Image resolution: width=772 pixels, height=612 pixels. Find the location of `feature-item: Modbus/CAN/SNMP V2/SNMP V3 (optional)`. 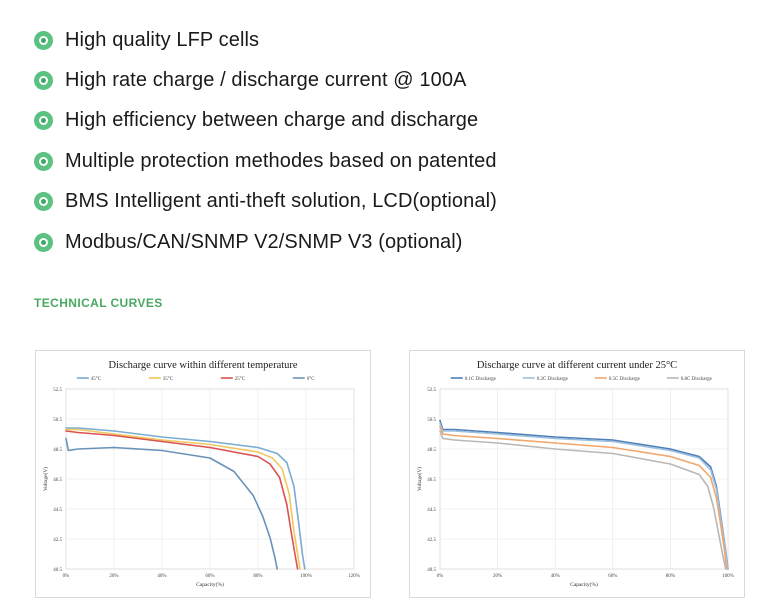

feature-item: Modbus/CAN/SNMP V2/SNMP V3 (optional) is located at coordinates (265, 242).